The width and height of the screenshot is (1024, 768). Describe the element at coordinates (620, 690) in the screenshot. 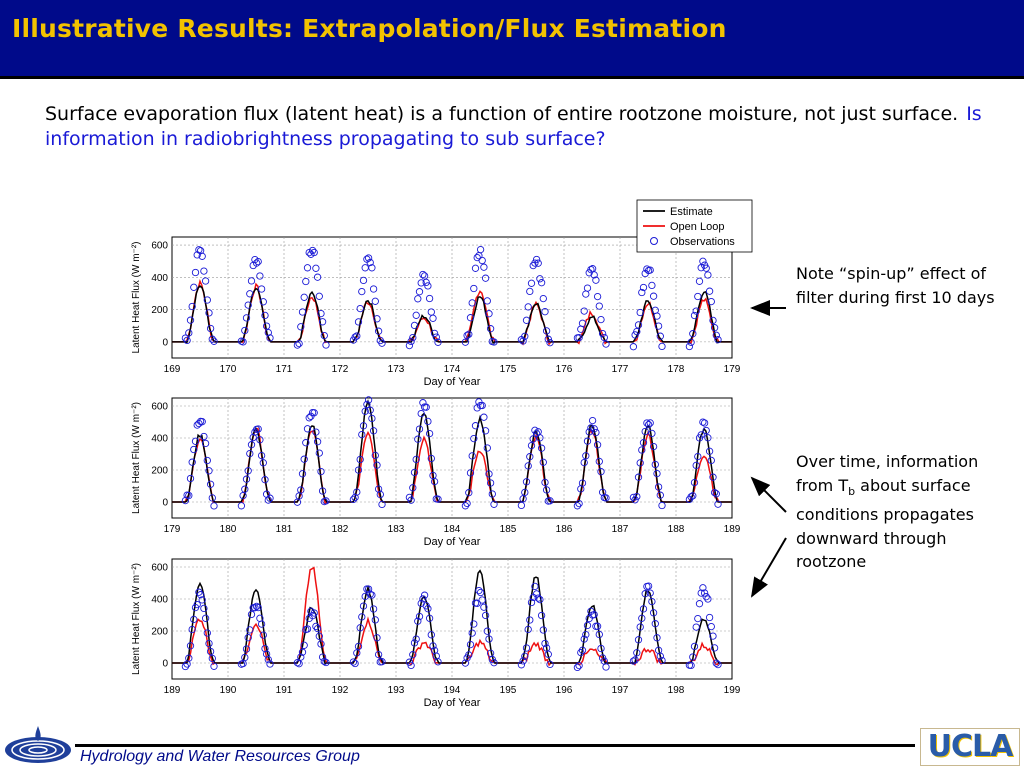

I see `x-tick-label: 197` at that location.